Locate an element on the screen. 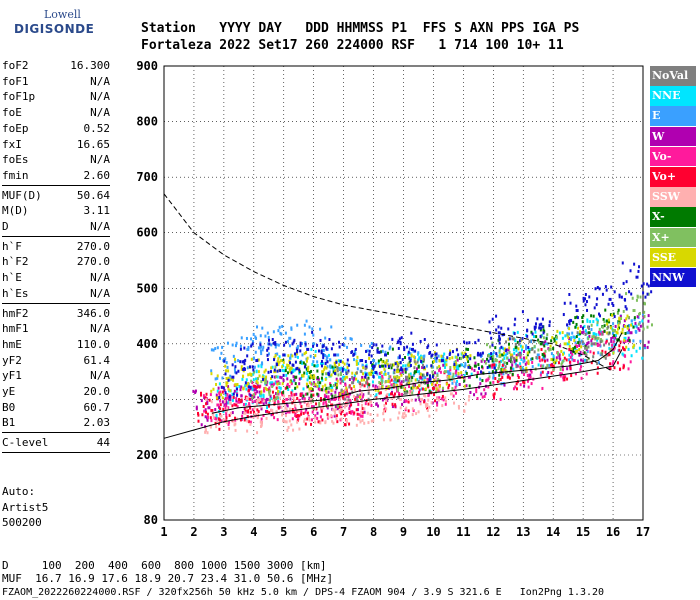 The height and width of the screenshot is (600, 700). echo-point-nnw is located at coordinates (362, 361).